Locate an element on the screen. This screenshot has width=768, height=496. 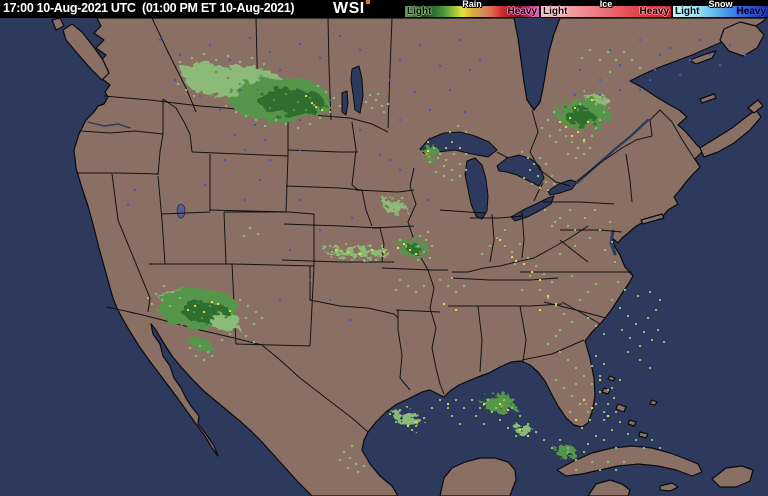
legend-snow-bar: Snow Light Heavy is located at coordinates (720, 8).